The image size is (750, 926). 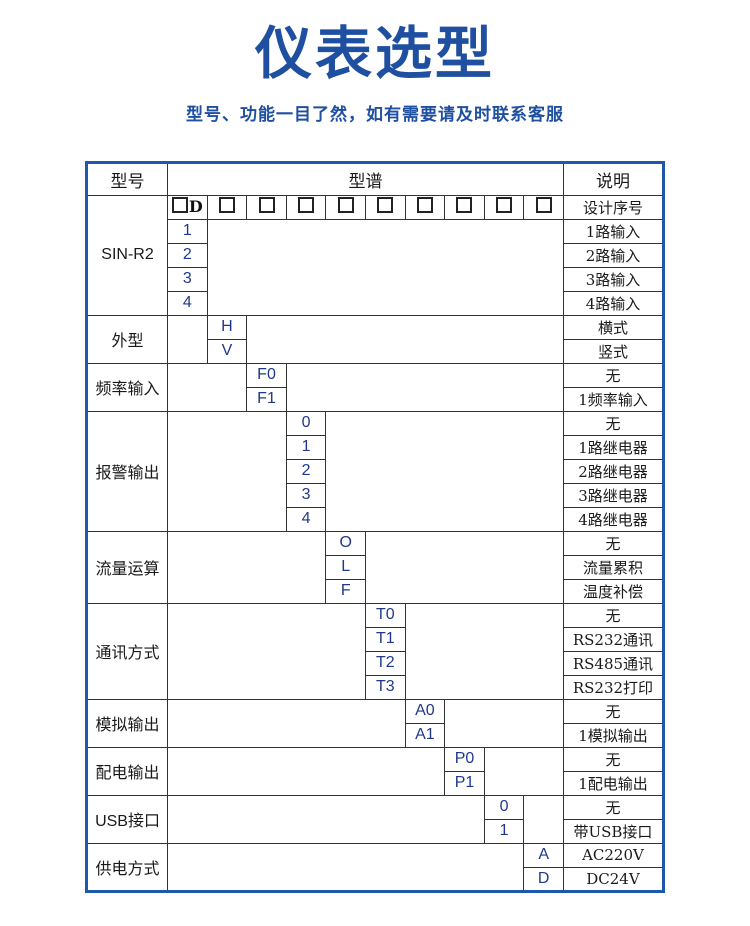 I want to click on table-row: 1 1路输入, so click(x=375, y=267).